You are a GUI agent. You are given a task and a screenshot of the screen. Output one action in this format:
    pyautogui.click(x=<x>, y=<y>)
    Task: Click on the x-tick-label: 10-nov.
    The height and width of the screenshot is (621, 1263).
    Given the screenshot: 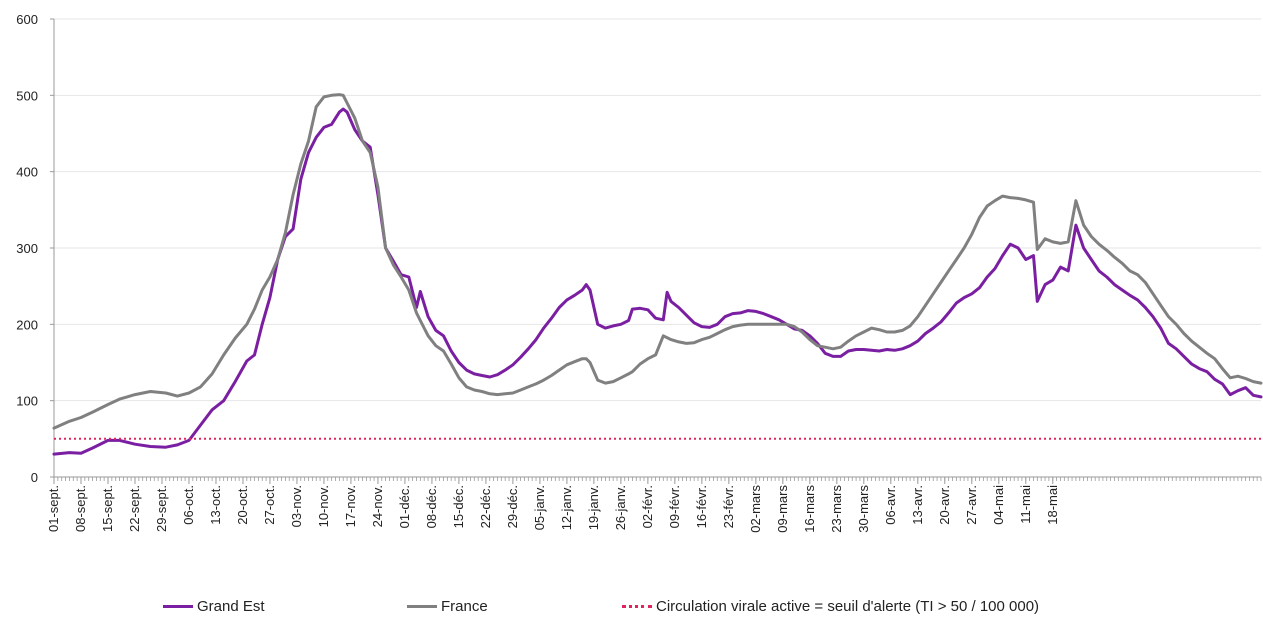 What is the action you would take?
    pyautogui.click(x=323, y=506)
    